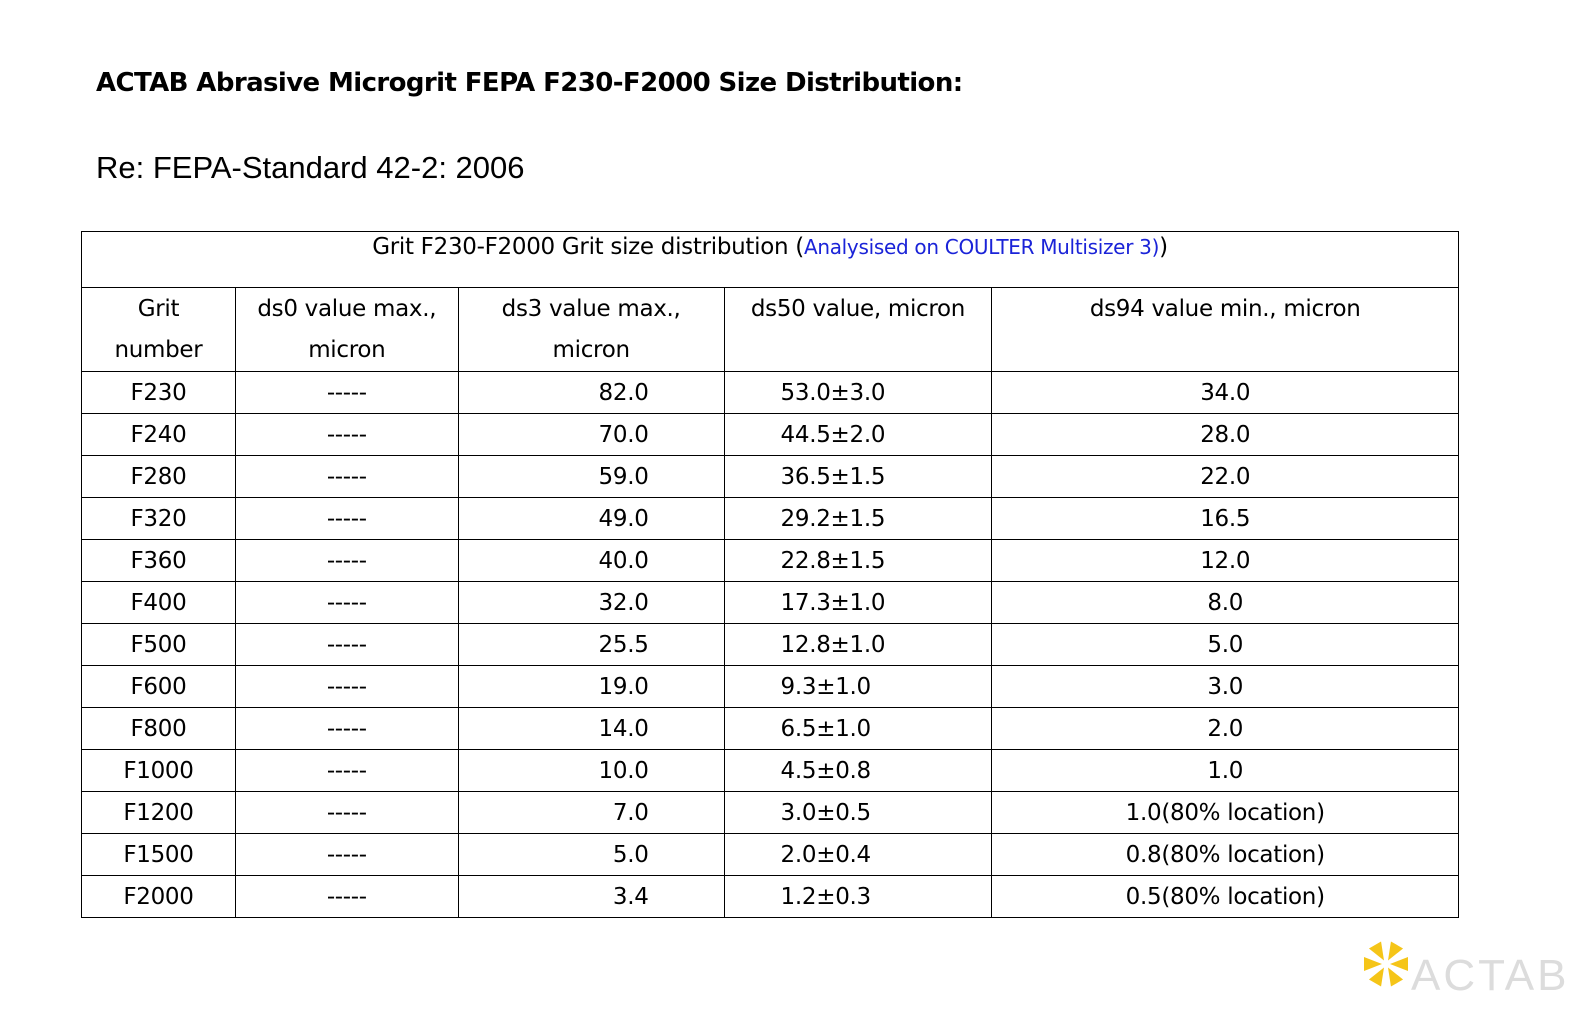  I want to click on cell-ds94: 22.0, so click(1225, 476).